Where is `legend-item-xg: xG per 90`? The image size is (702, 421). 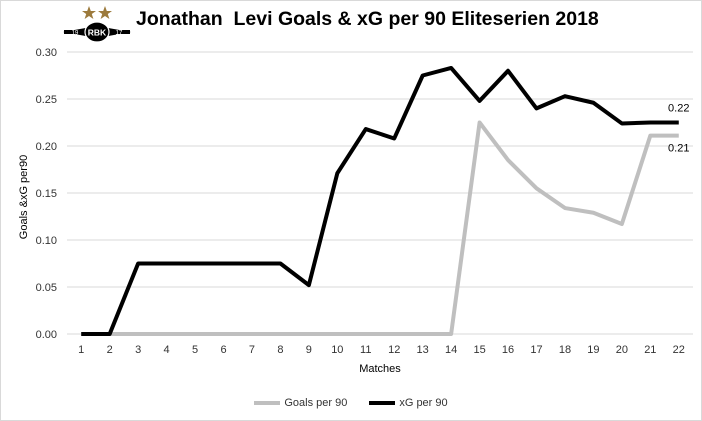
legend-item-xg: xG per 90 is located at coordinates (408, 403).